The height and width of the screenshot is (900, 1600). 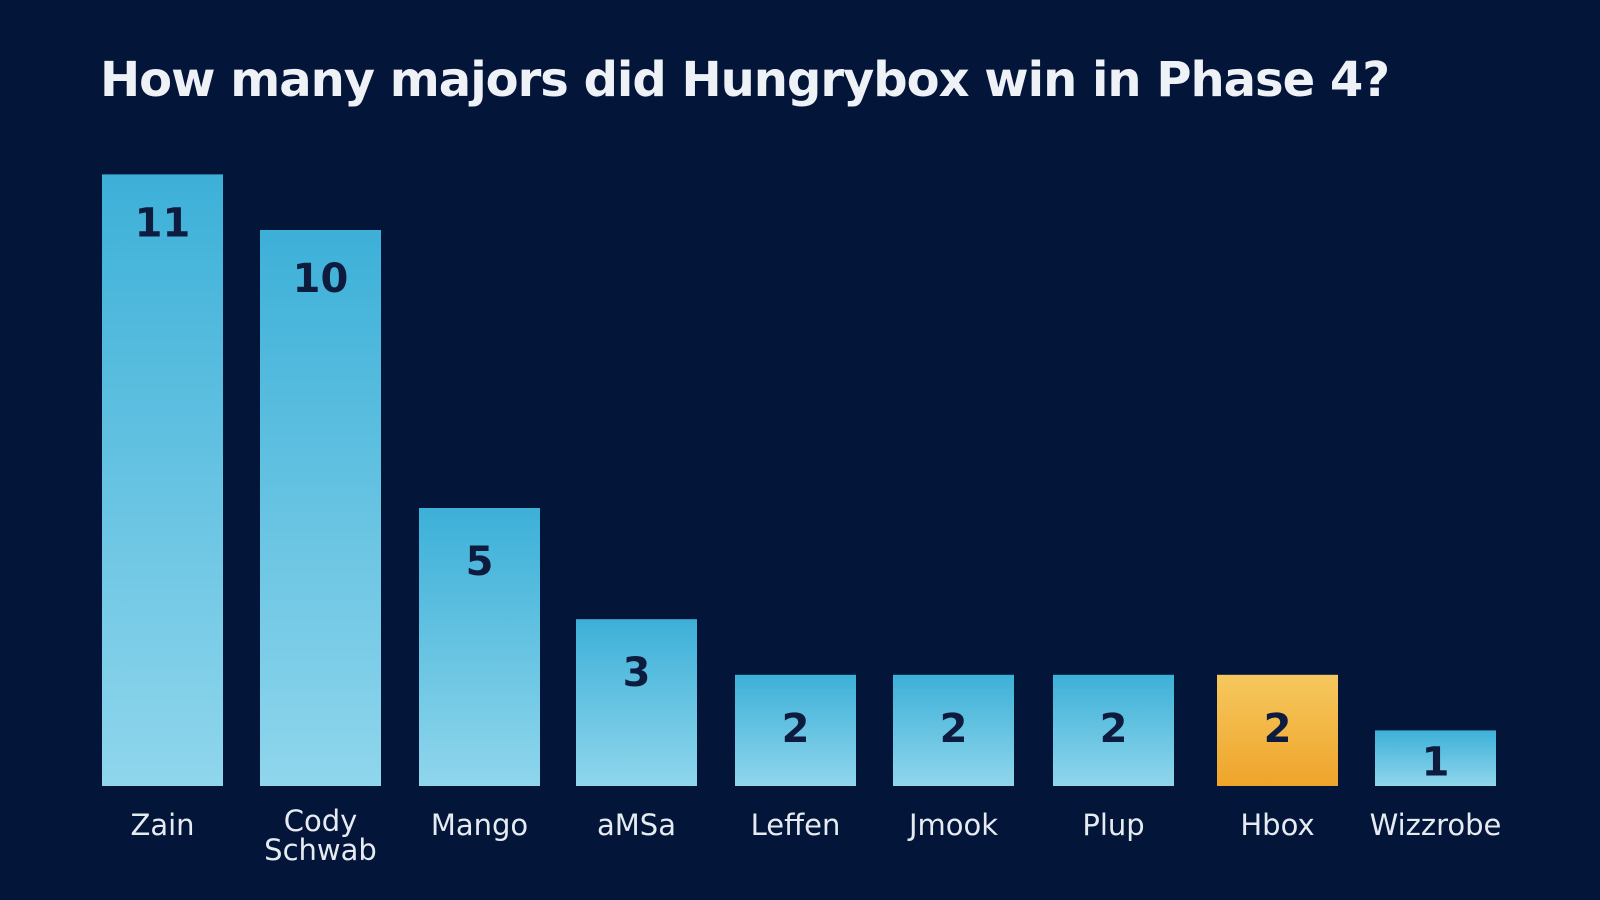 I want to click on bar-wizzrobe, so click(x=1435, y=758).